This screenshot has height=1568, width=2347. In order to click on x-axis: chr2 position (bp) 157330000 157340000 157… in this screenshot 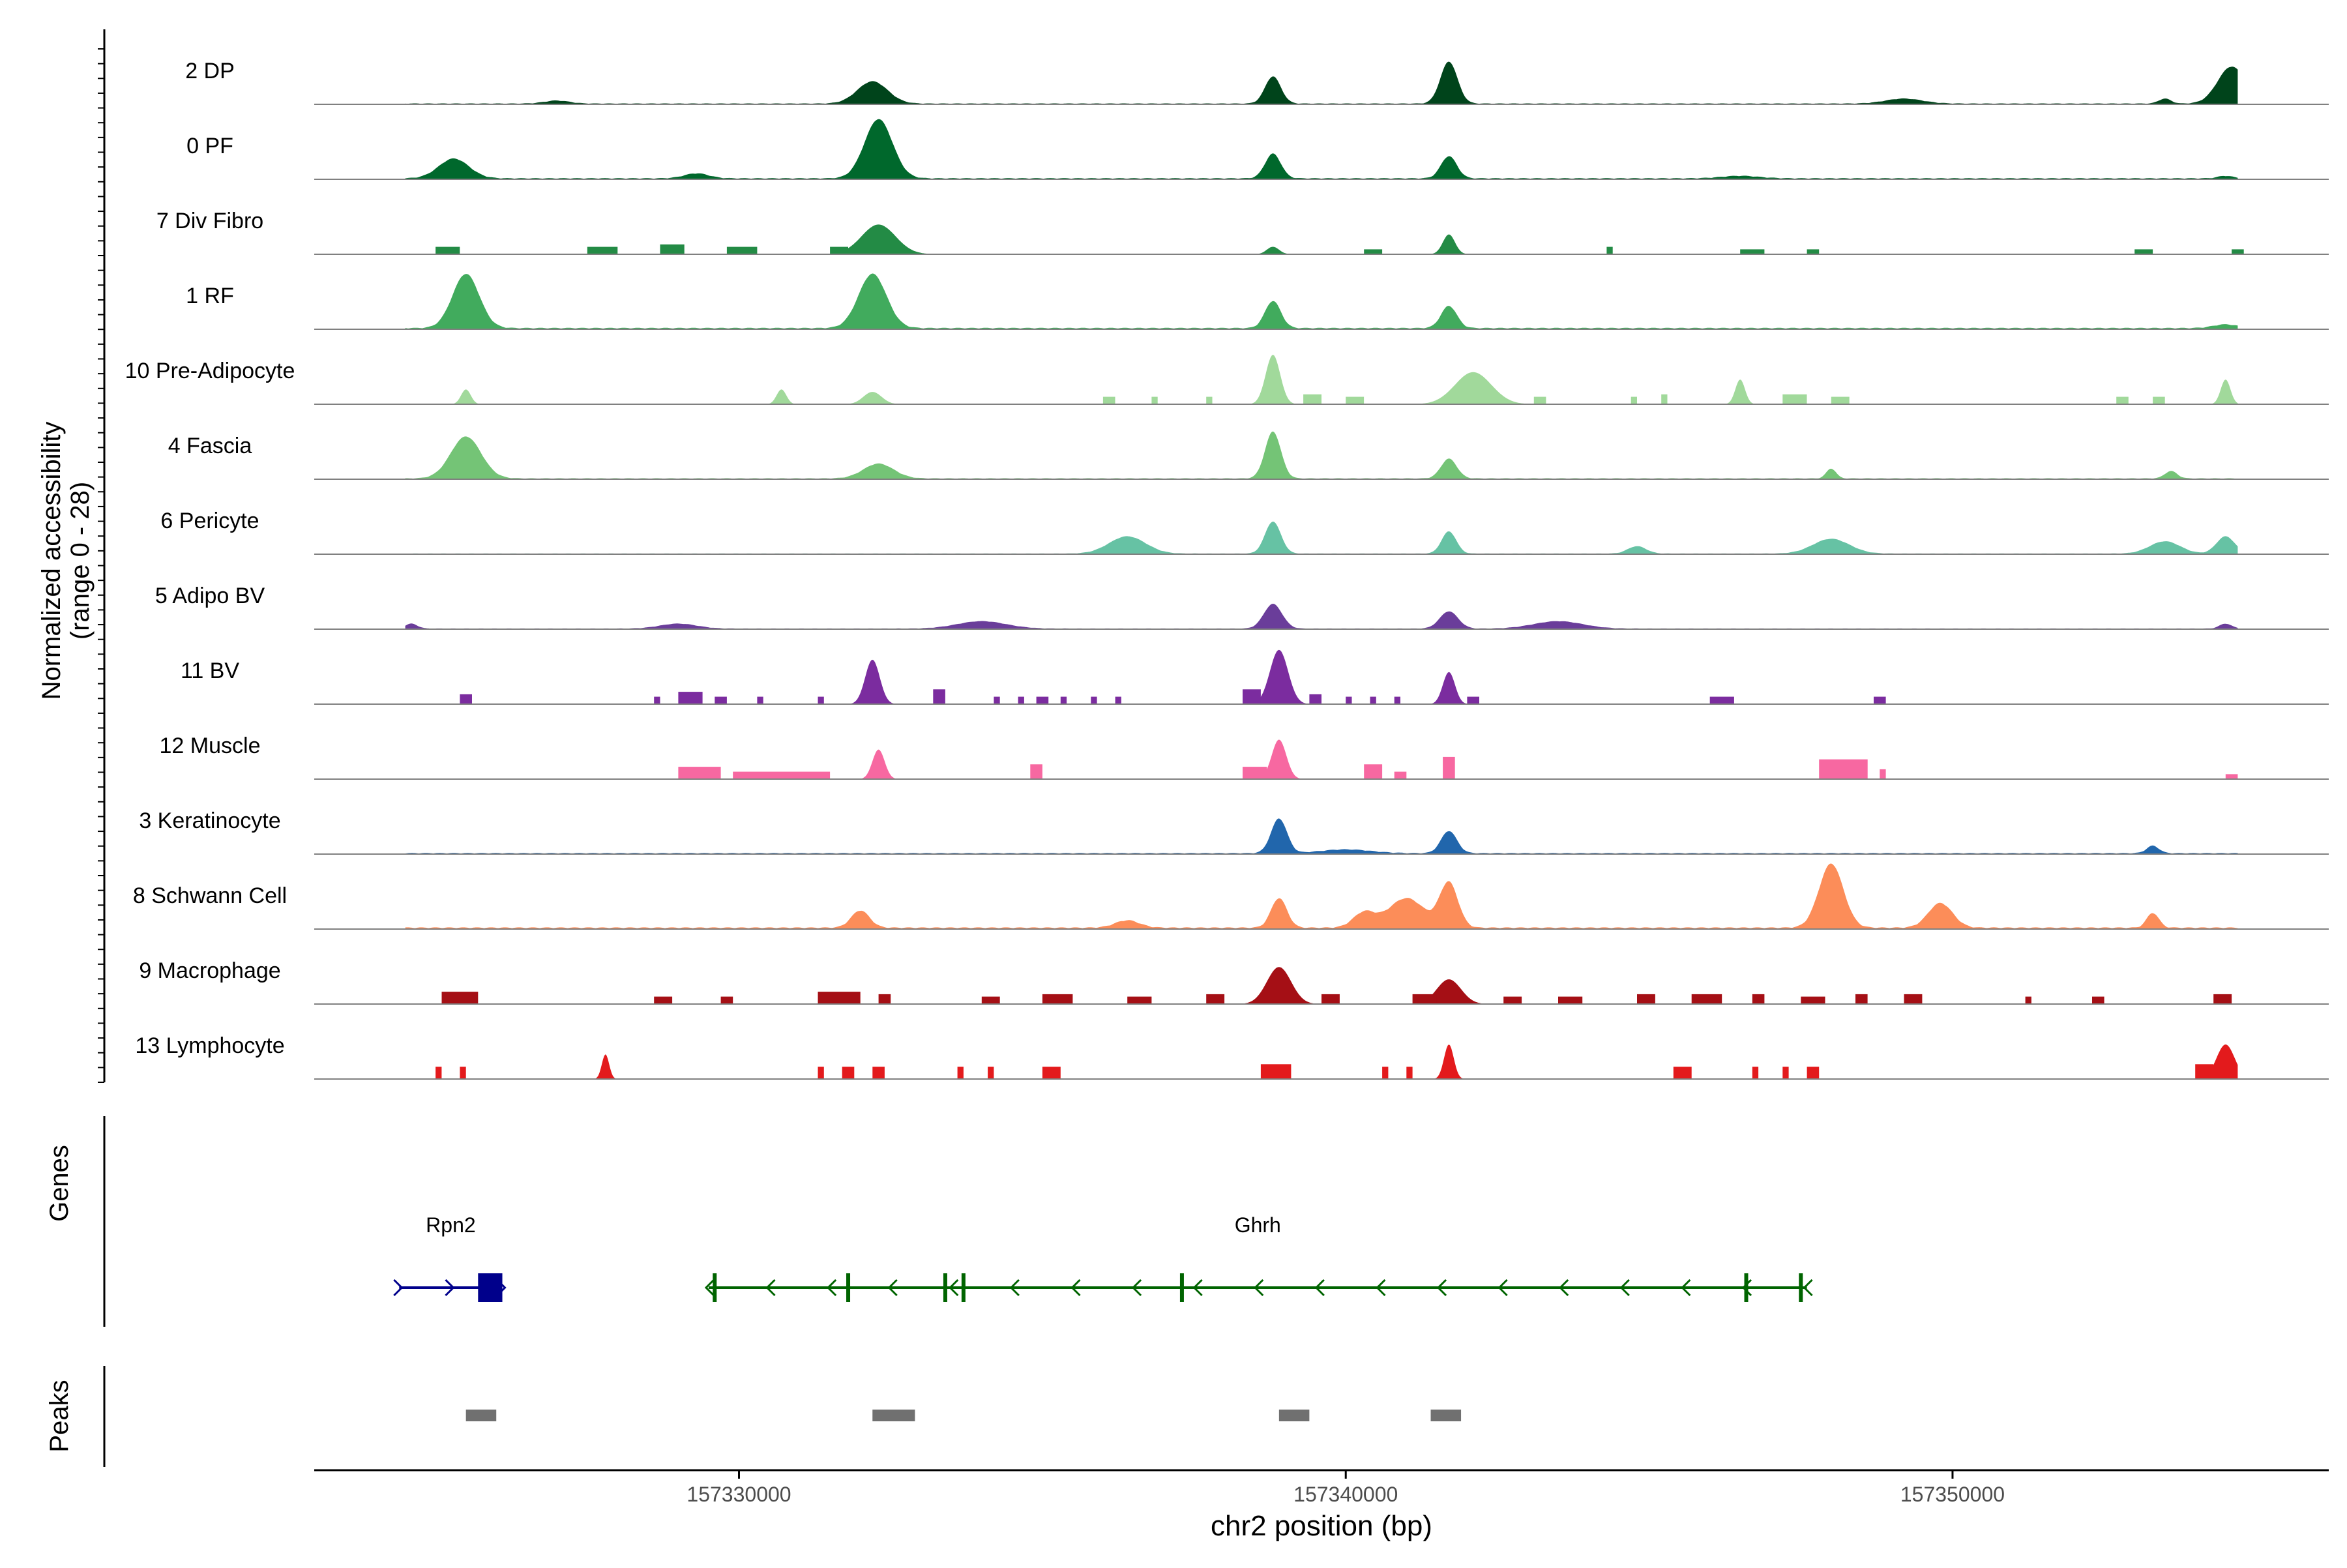, I will do `click(1321, 1506)`.